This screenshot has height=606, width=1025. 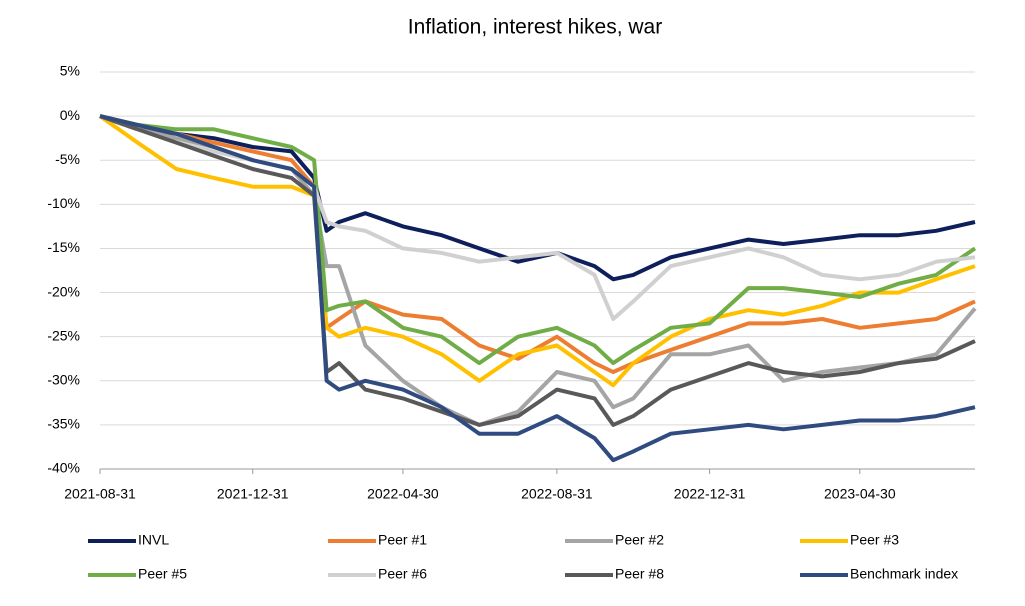 What do you see at coordinates (70, 115) in the screenshot?
I see `y-tick-label: 0%` at bounding box center [70, 115].